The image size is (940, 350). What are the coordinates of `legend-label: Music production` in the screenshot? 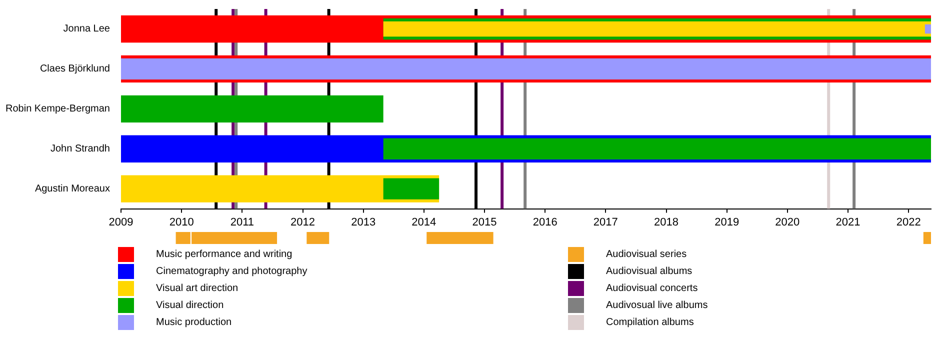 It's located at (194, 322).